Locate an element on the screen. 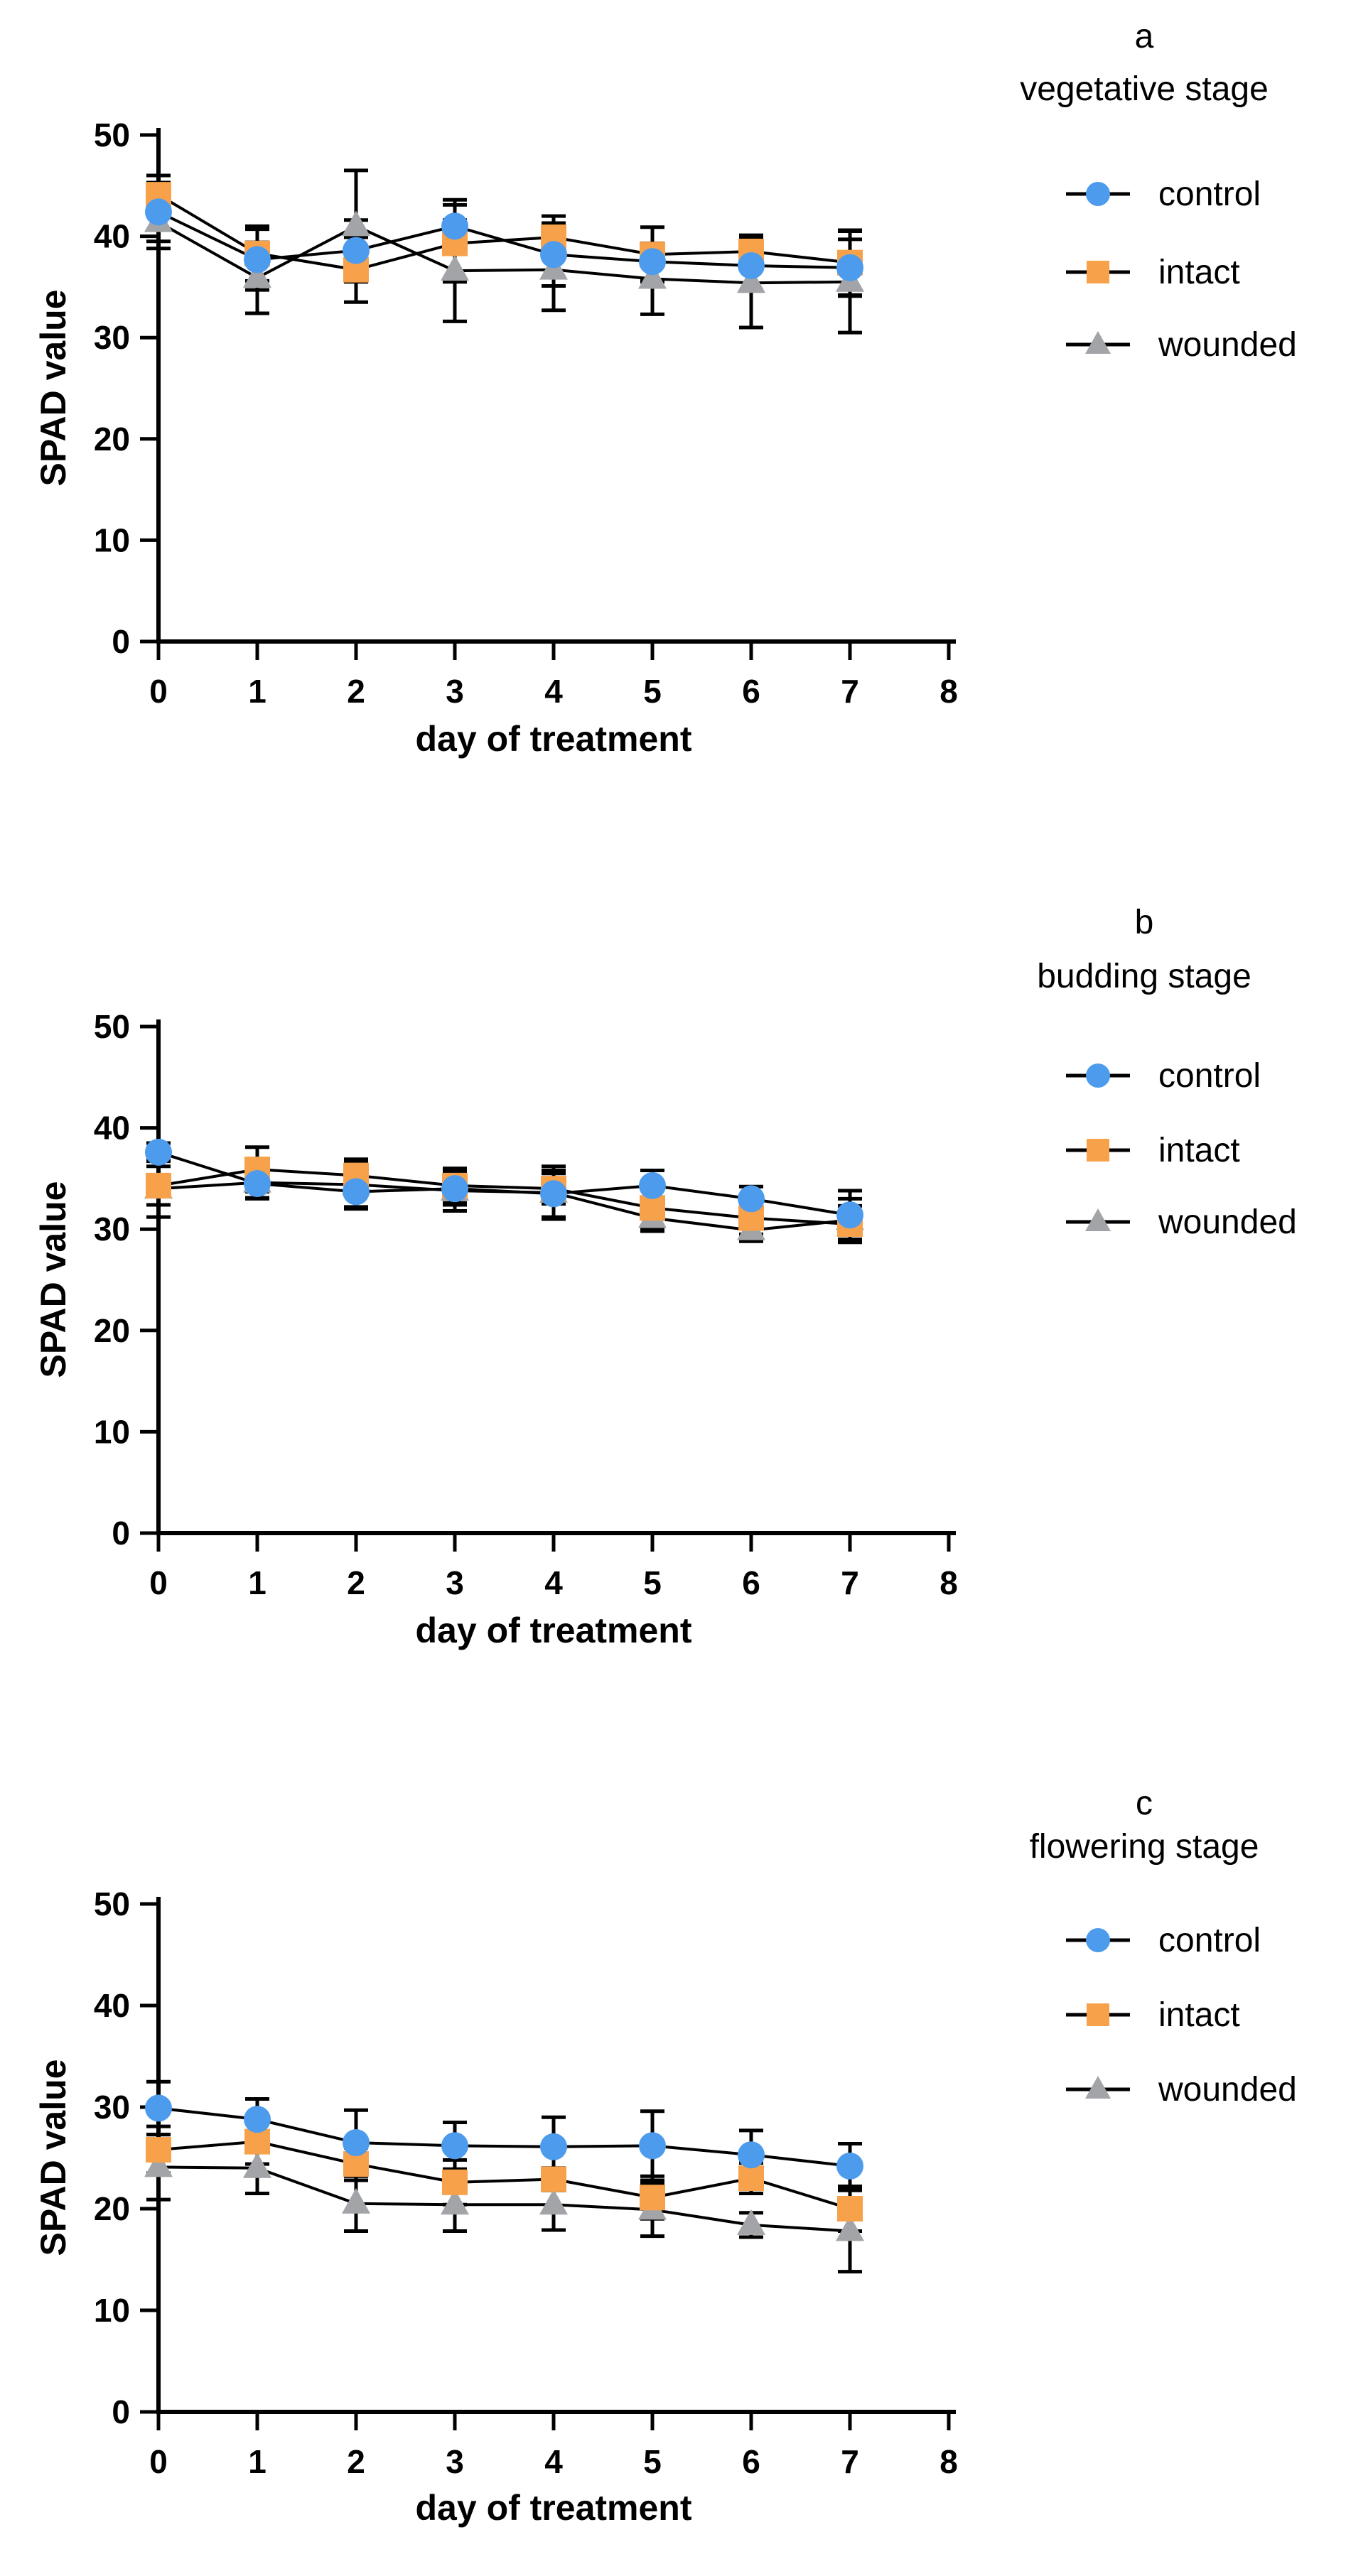 The height and width of the screenshot is (2576, 1346). legend-item-intact-a: intact is located at coordinates (1153, 272).